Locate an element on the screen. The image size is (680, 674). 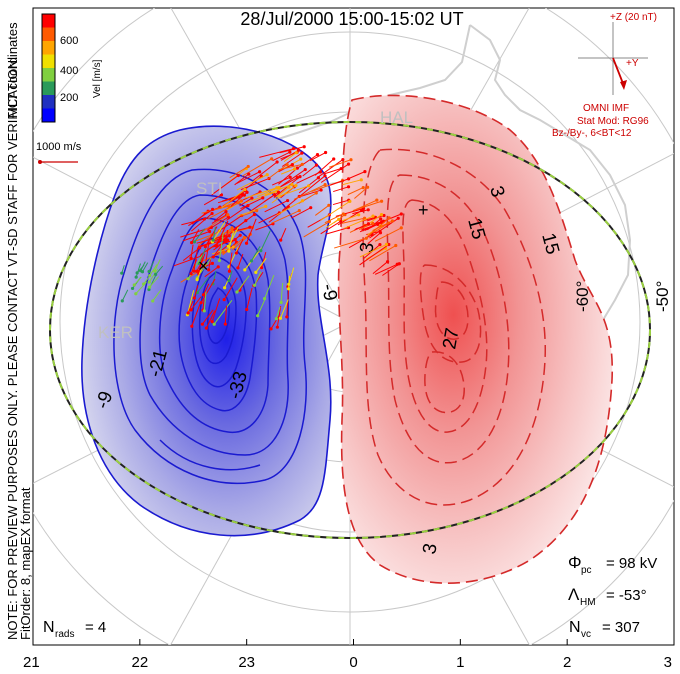
lambda-hm-sub: HM is located at coordinates (588, 602).